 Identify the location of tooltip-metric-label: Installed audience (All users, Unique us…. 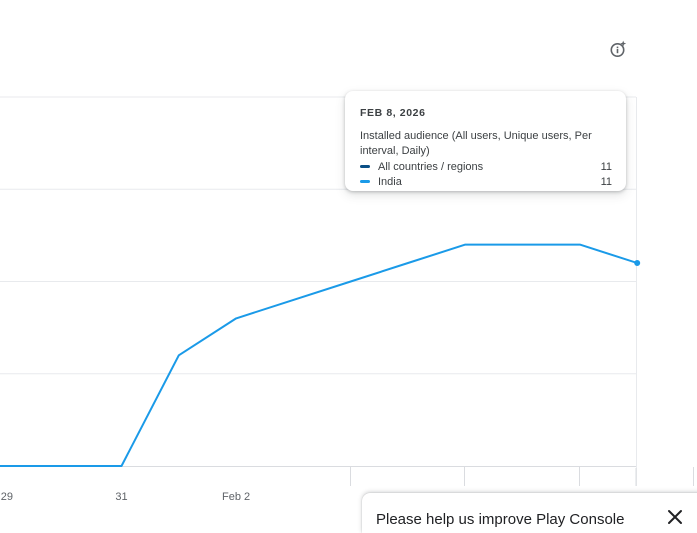
(476, 143).